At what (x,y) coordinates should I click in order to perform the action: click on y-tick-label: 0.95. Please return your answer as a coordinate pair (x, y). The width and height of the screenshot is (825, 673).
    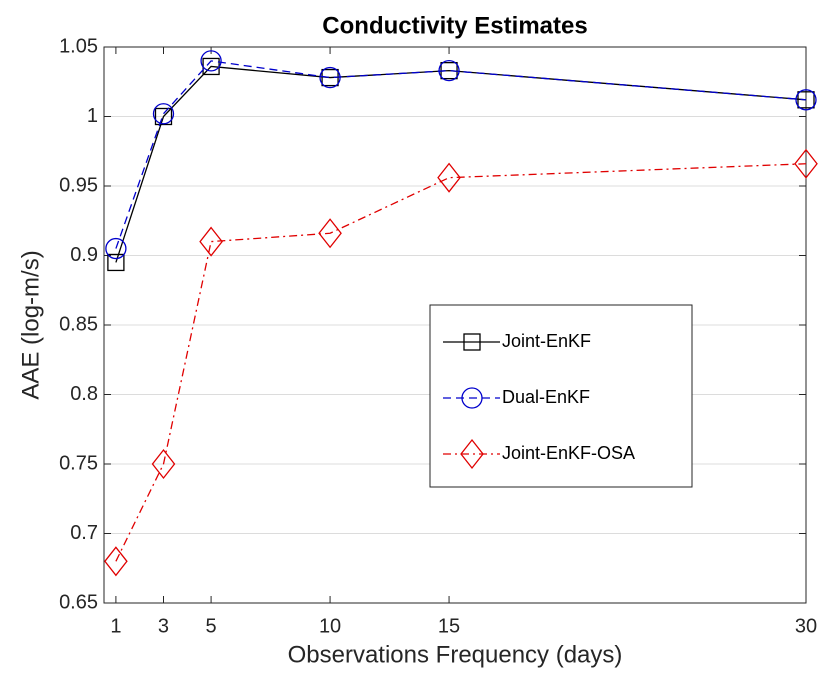
    Looking at the image, I should click on (78, 185).